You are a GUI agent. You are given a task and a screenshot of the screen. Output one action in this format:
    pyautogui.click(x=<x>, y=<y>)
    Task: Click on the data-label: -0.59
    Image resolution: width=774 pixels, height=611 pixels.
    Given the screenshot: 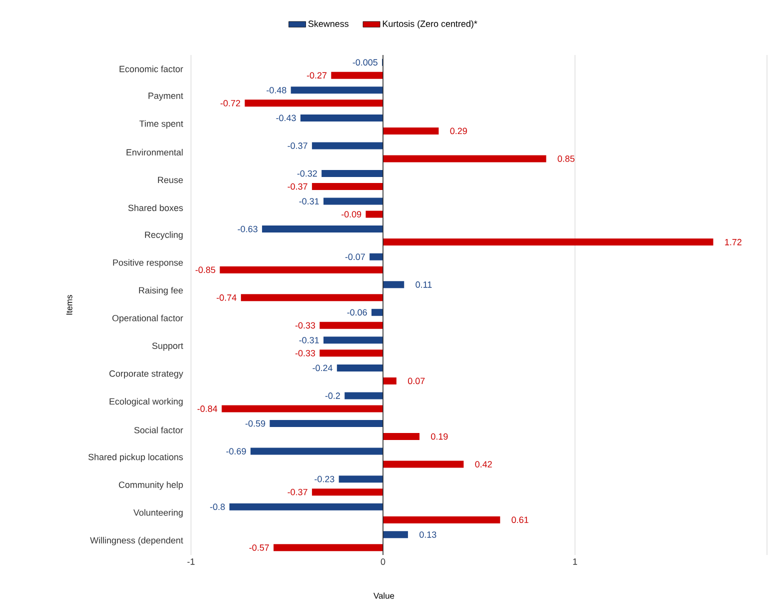 What is the action you would take?
    pyautogui.click(x=255, y=423)
    